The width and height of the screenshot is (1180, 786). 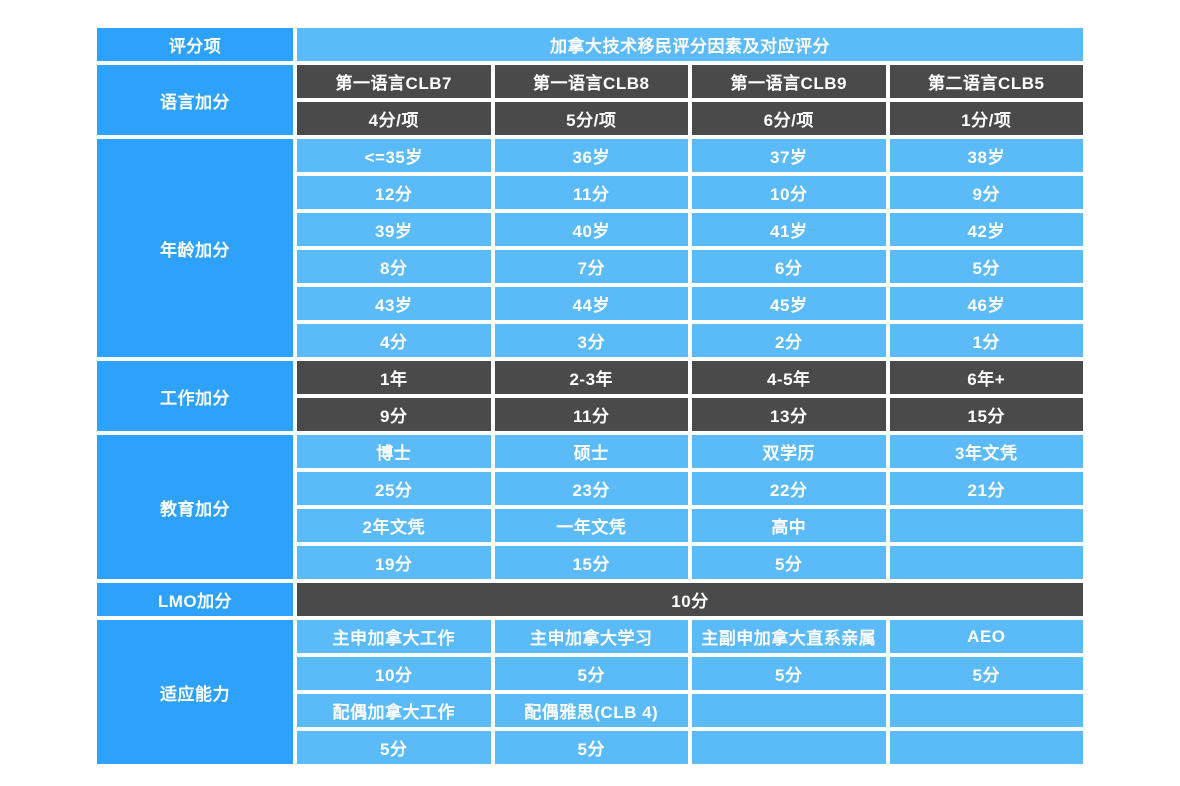 I want to click on table-cell: 5分/项, so click(x=591, y=118).